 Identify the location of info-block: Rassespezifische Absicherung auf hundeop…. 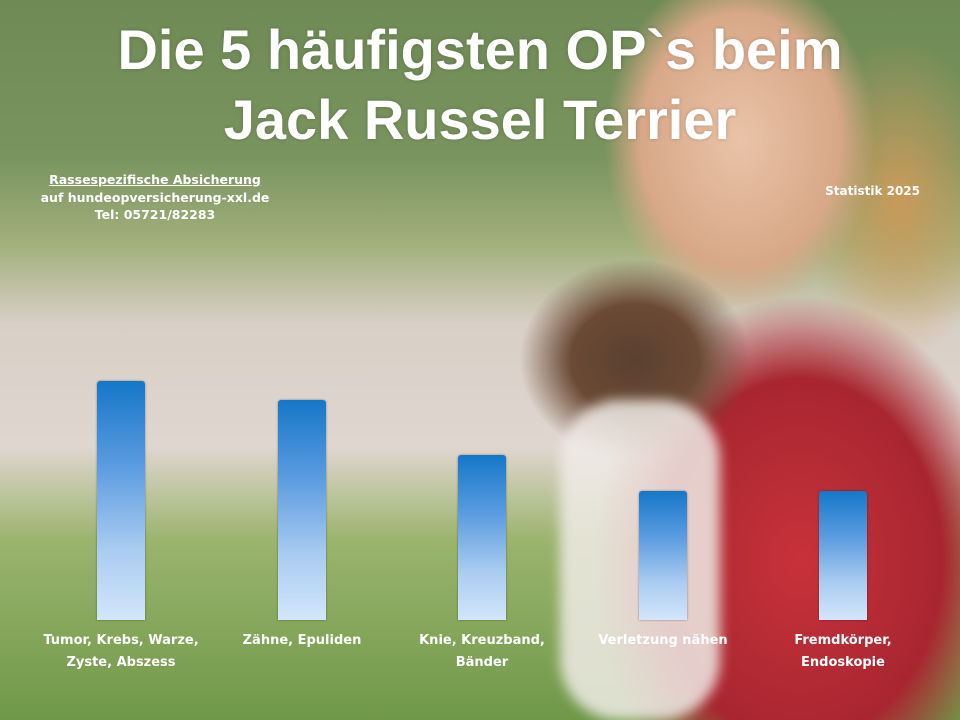
(155, 197).